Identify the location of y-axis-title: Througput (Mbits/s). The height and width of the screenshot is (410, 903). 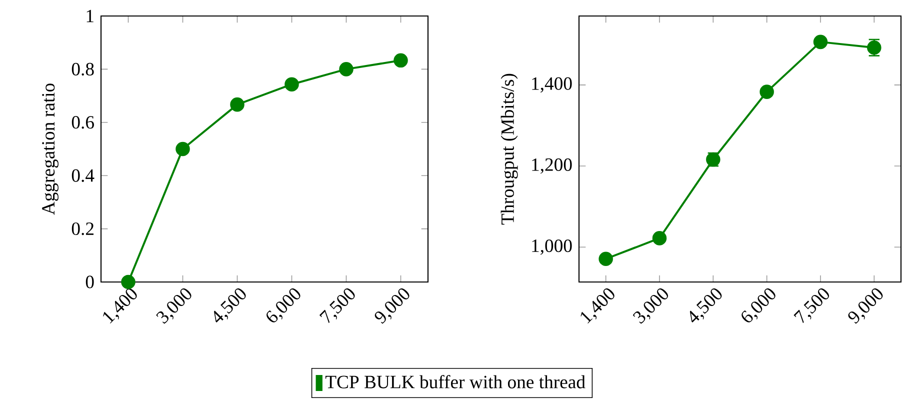
(509, 149).